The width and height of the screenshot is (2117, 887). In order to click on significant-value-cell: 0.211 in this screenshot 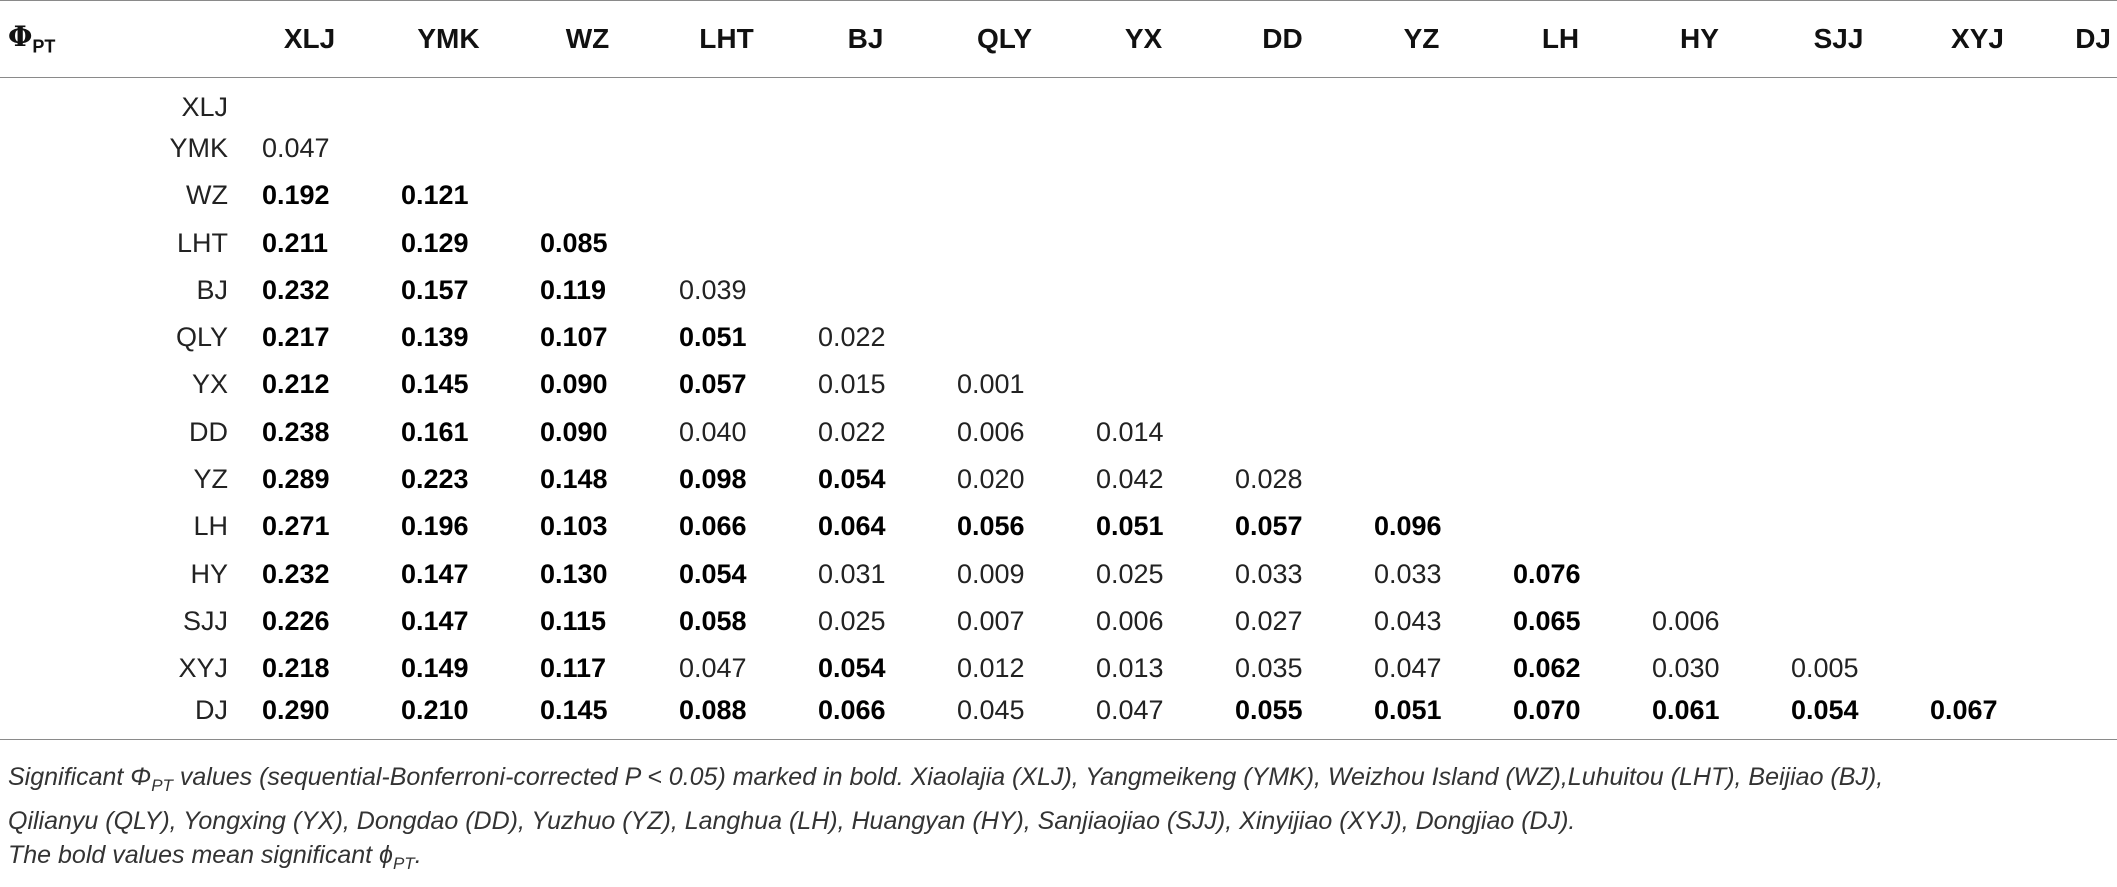, I will do `click(295, 242)`.